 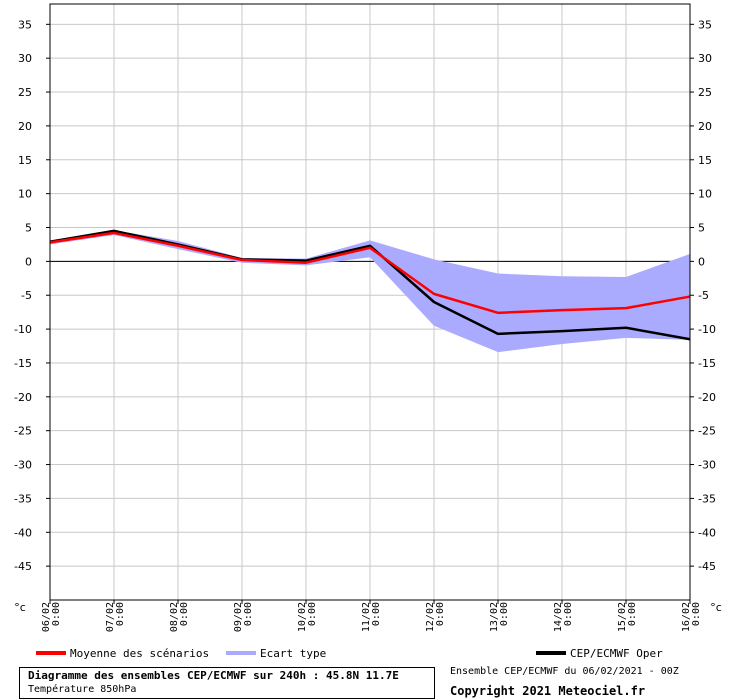 I want to click on y-tick-label-right: -20, so click(x=707, y=397).